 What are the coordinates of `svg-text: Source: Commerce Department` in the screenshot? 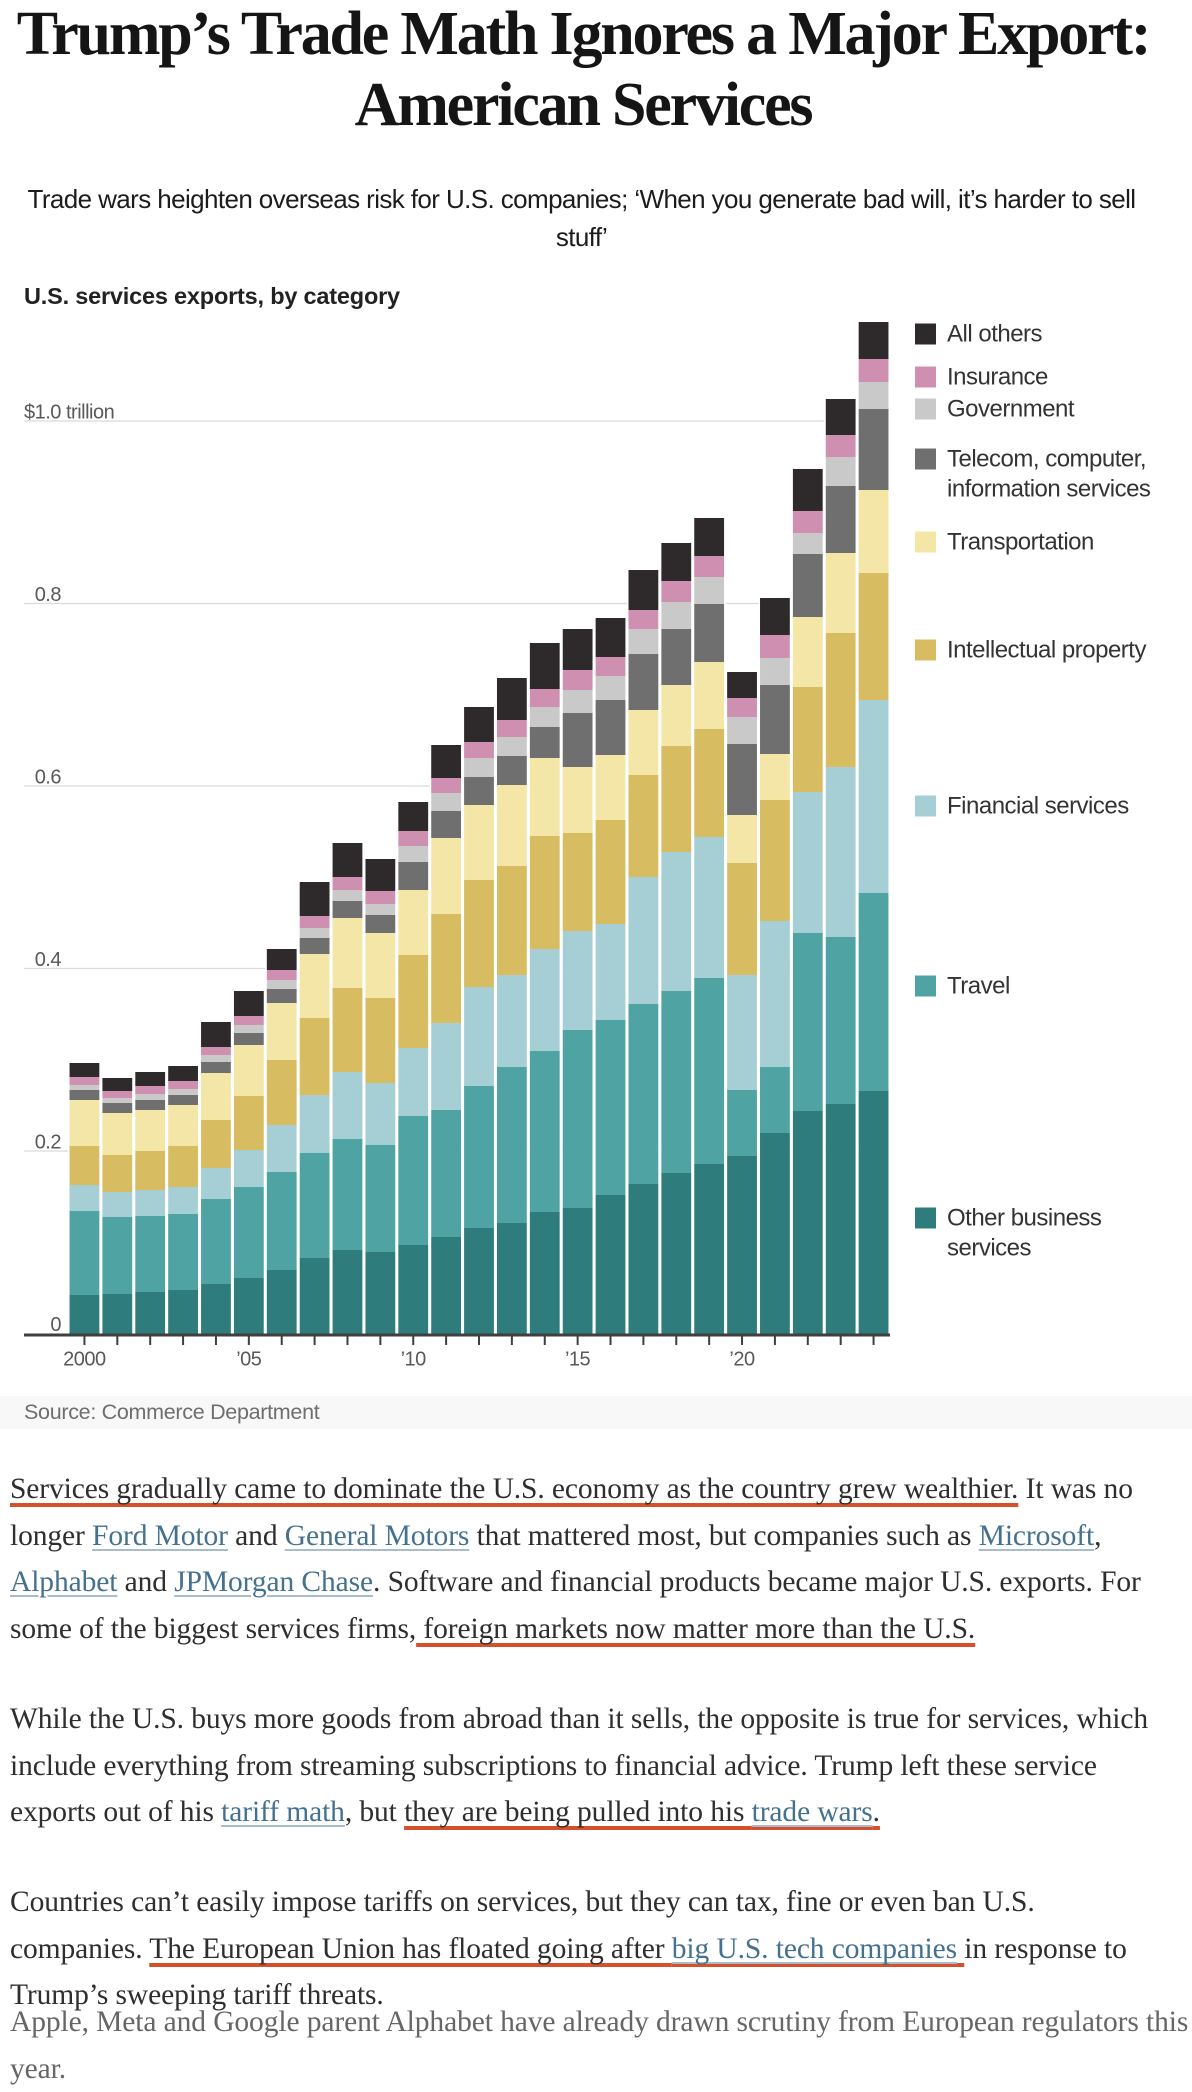 It's located at (172, 1412).